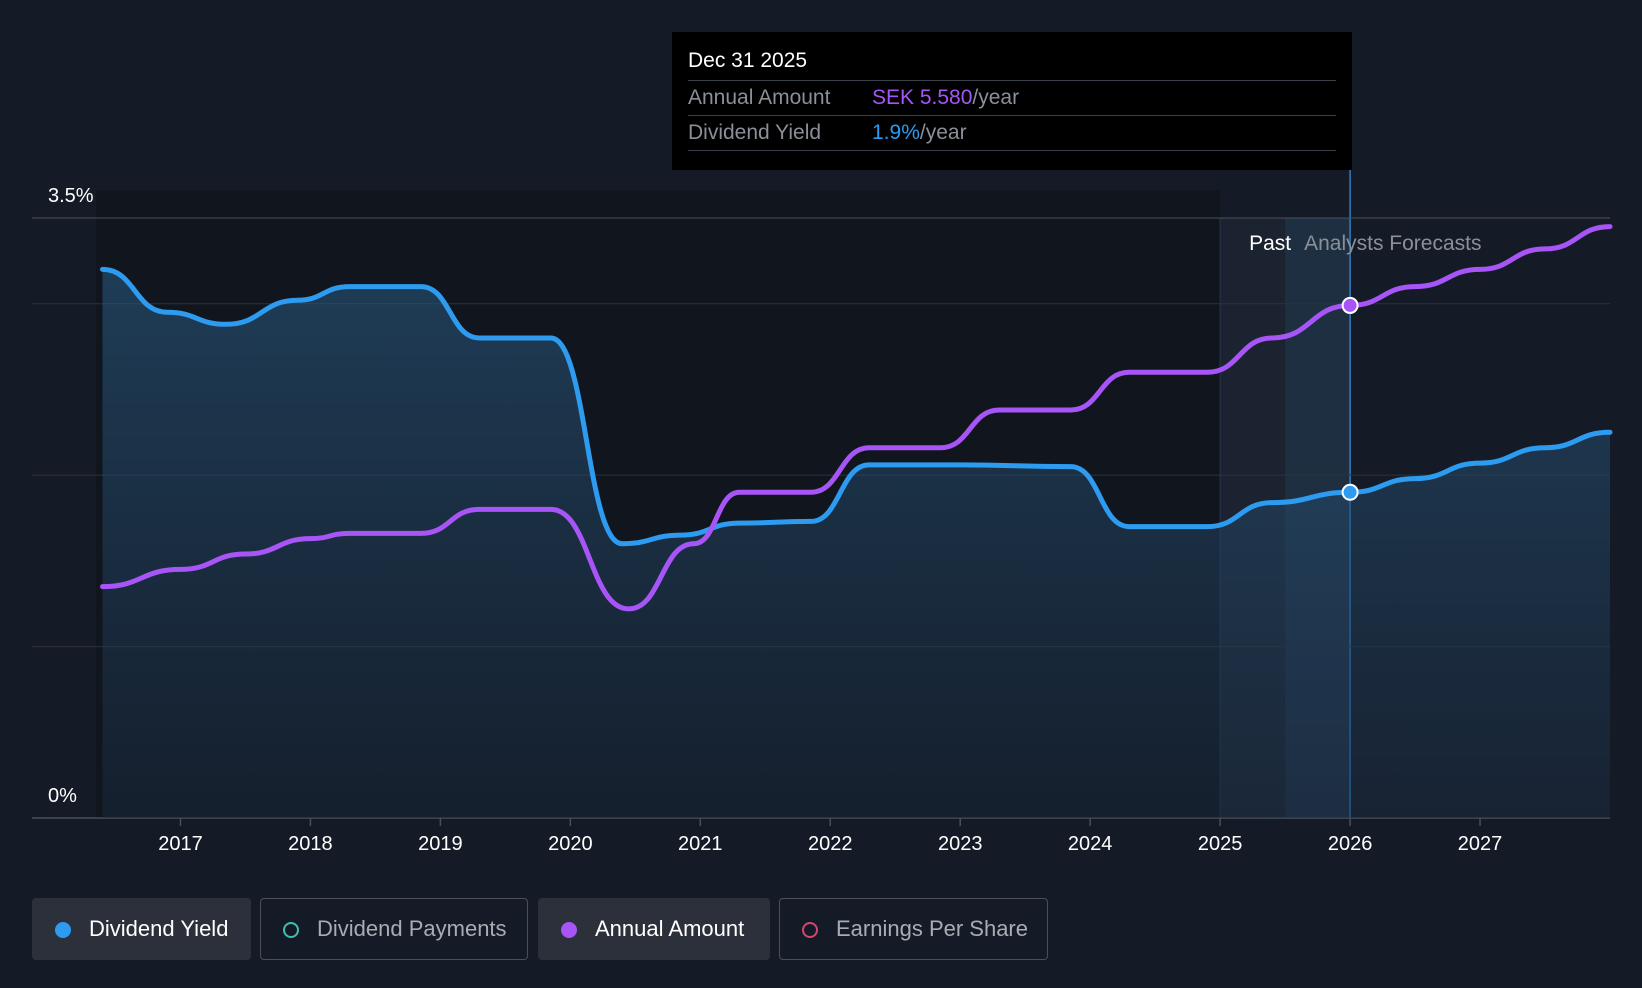 Image resolution: width=1642 pixels, height=988 pixels. Describe the element at coordinates (1270, 243) in the screenshot. I see `past-region-label: Past` at that location.